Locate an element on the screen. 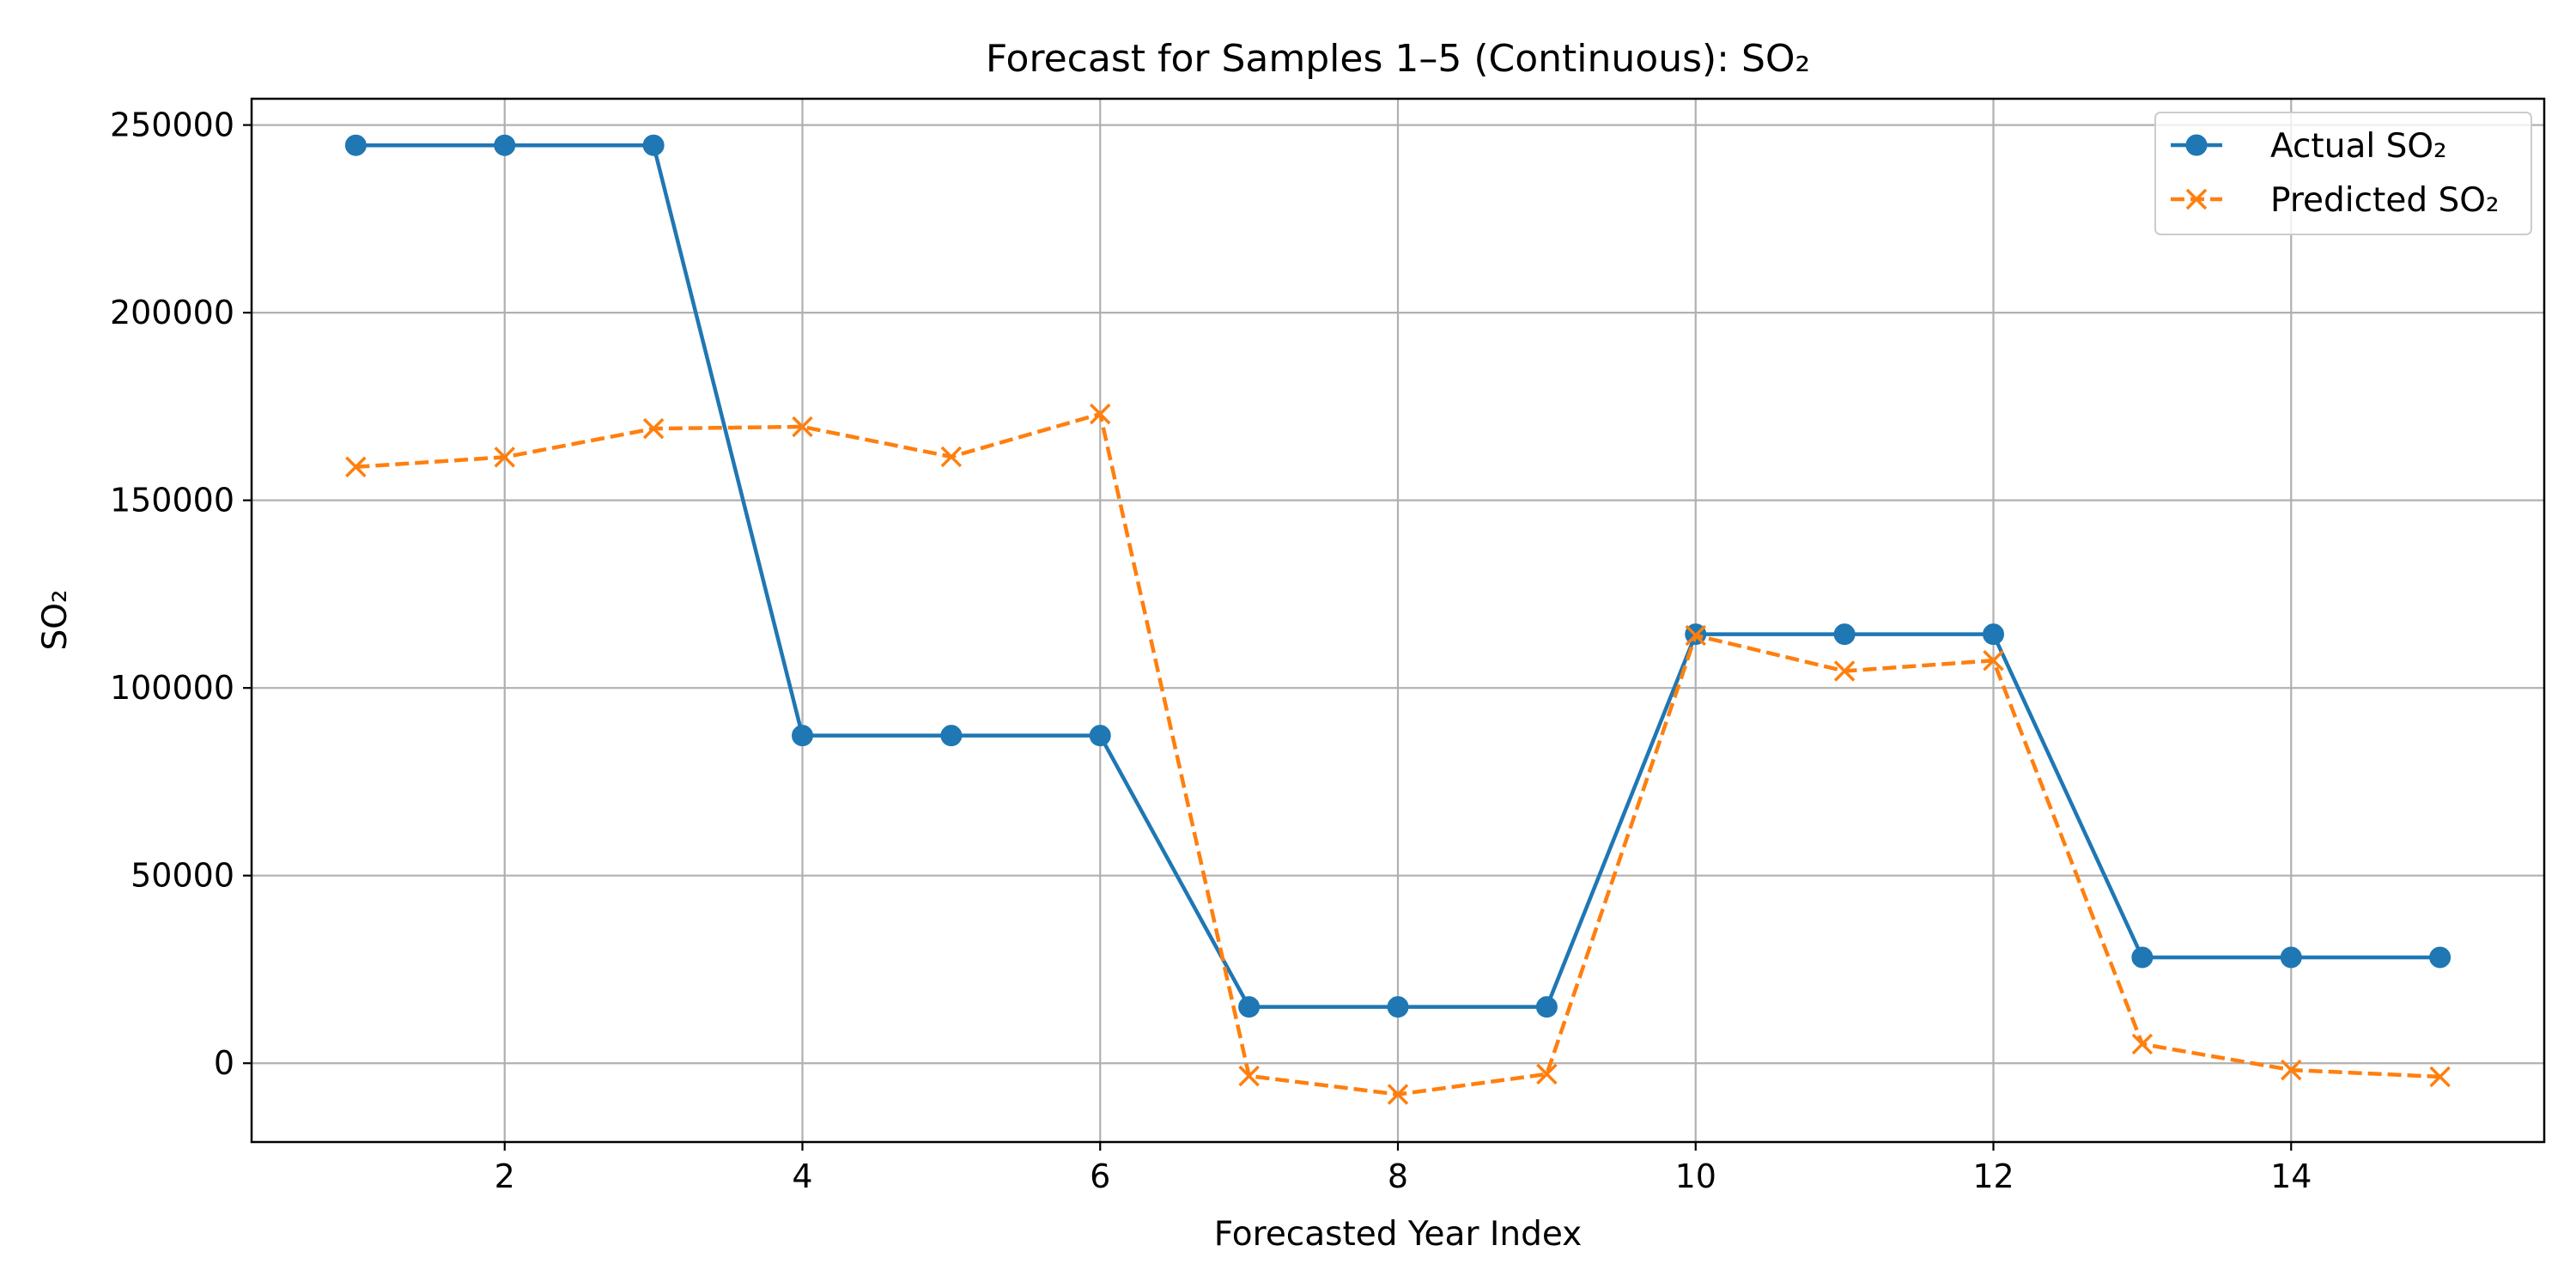 The height and width of the screenshot is (1288, 2576). y-tick-label: 0 is located at coordinates (224, 1063).